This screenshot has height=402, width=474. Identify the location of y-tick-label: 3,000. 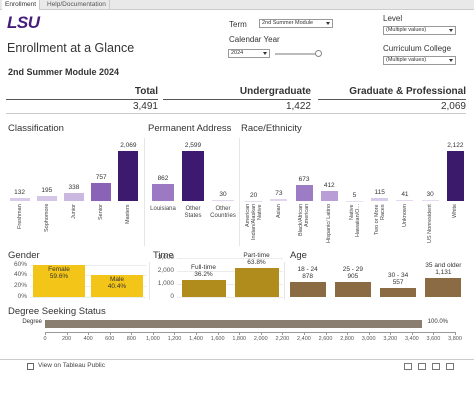
(165, 257).